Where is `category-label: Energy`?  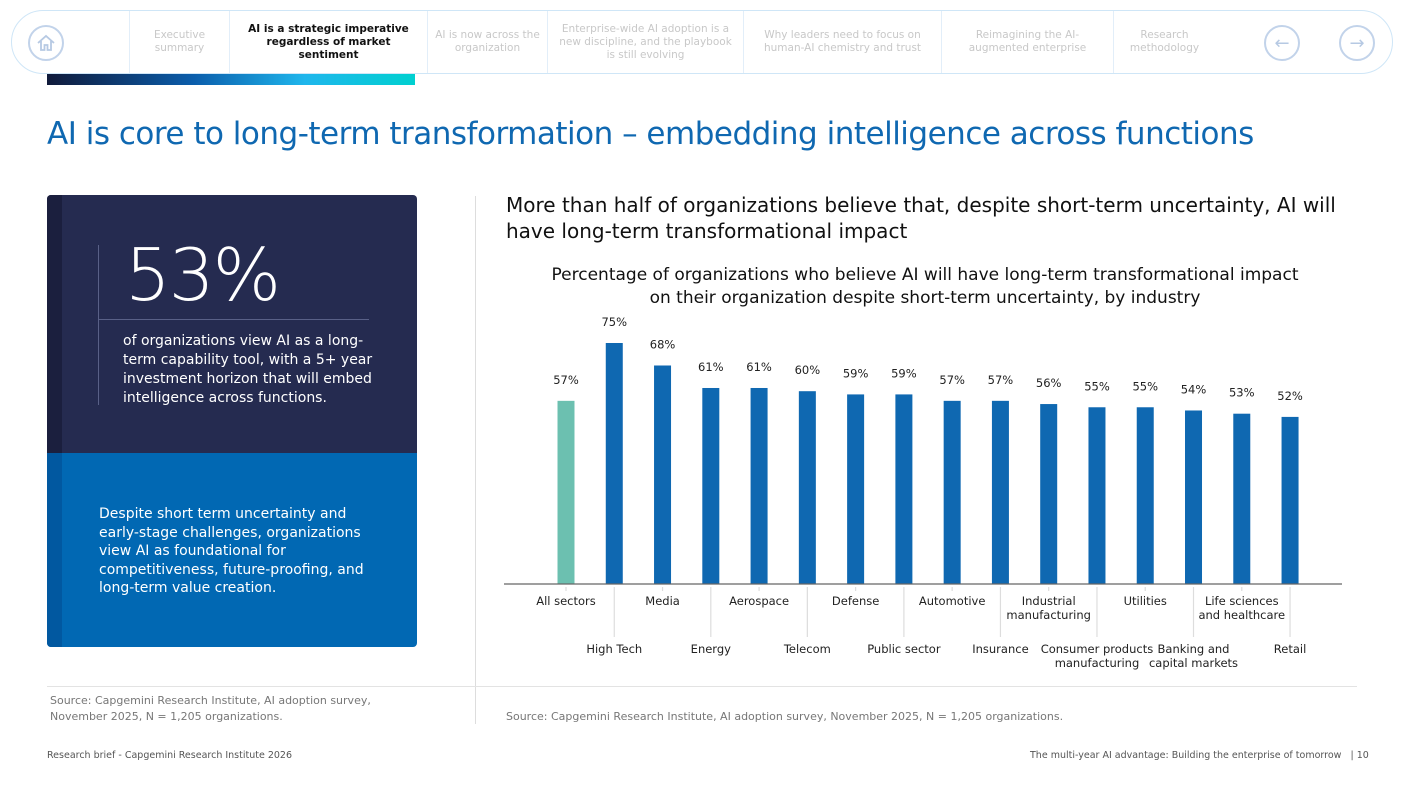 category-label: Energy is located at coordinates (711, 649).